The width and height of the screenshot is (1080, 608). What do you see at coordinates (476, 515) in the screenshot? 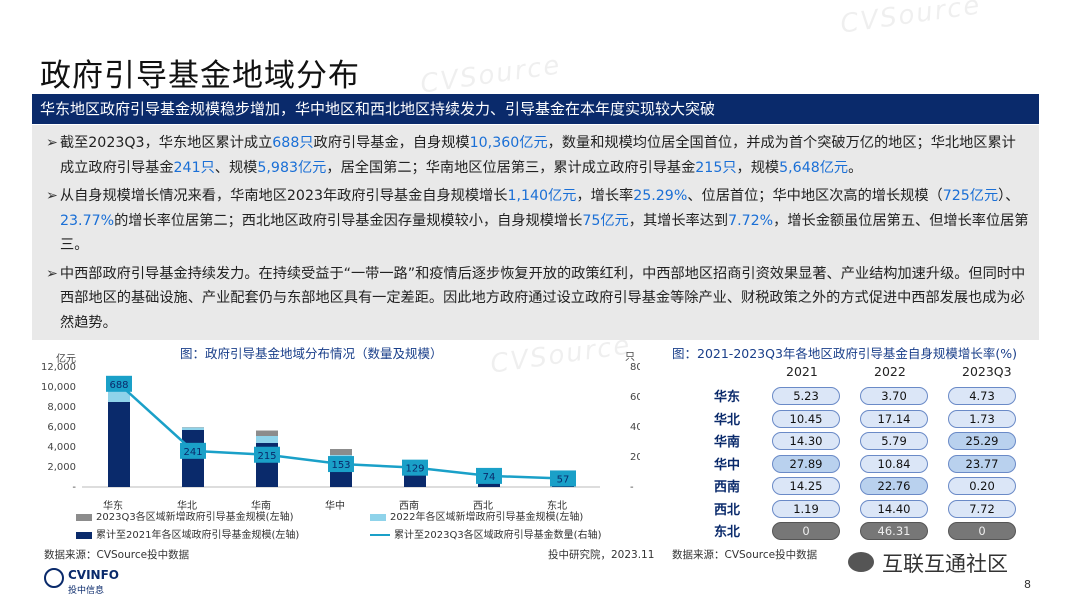
I see `legend-item-2022: 2022年各区域新增政府引导基金规模(左轴)` at bounding box center [476, 515].